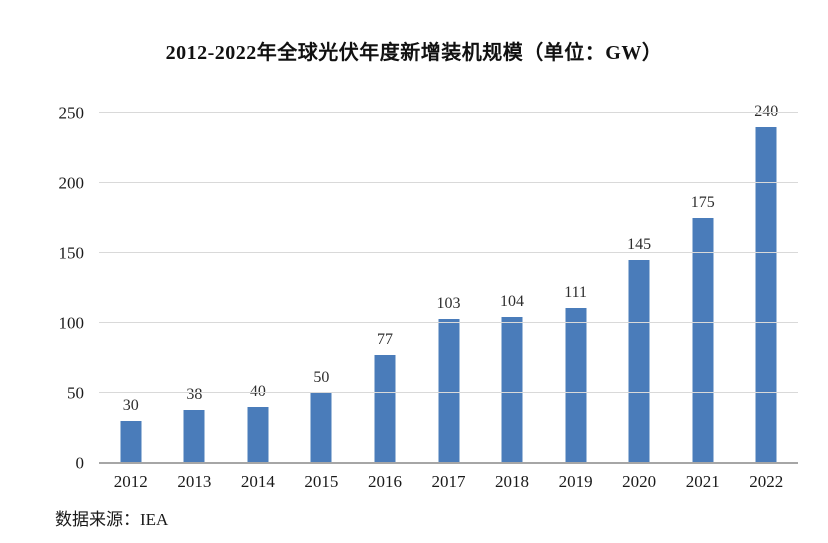 Image resolution: width=828 pixels, height=543 pixels. I want to click on x-tick-label: 2016, so click(384, 481).